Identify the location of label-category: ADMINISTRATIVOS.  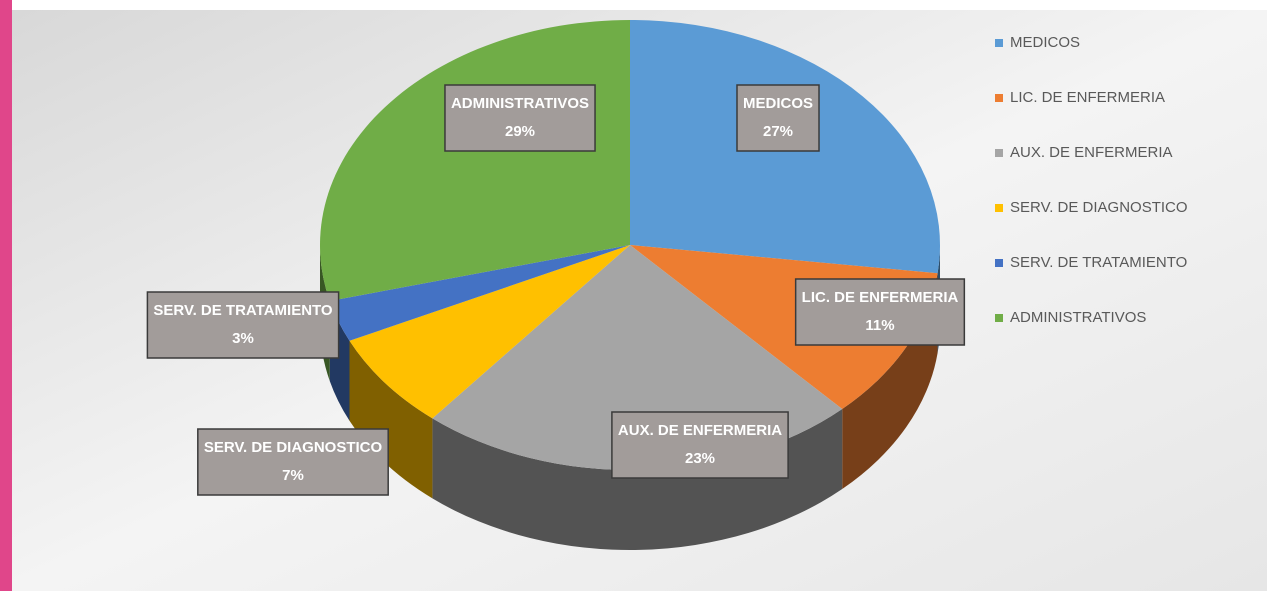
(520, 103).